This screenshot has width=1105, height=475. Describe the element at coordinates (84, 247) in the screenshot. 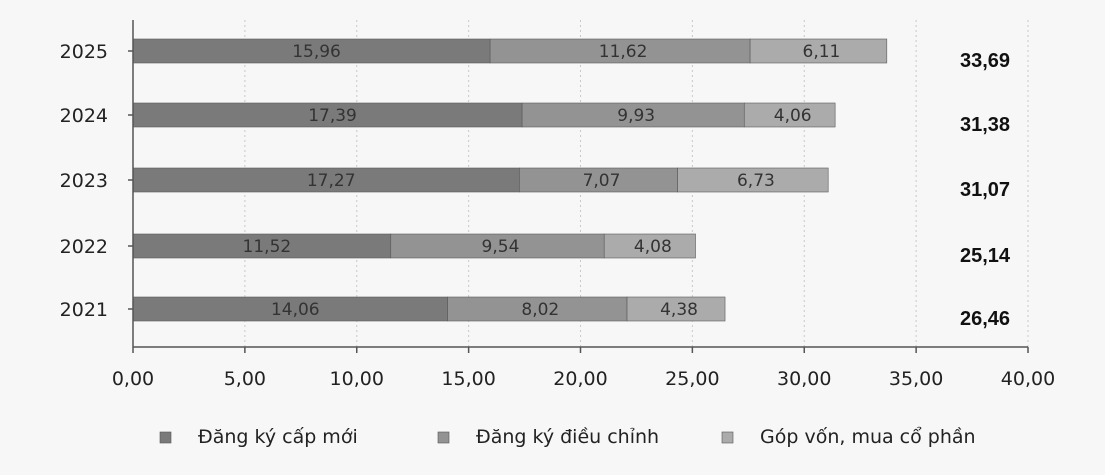

I see `category-label: 2022` at that location.